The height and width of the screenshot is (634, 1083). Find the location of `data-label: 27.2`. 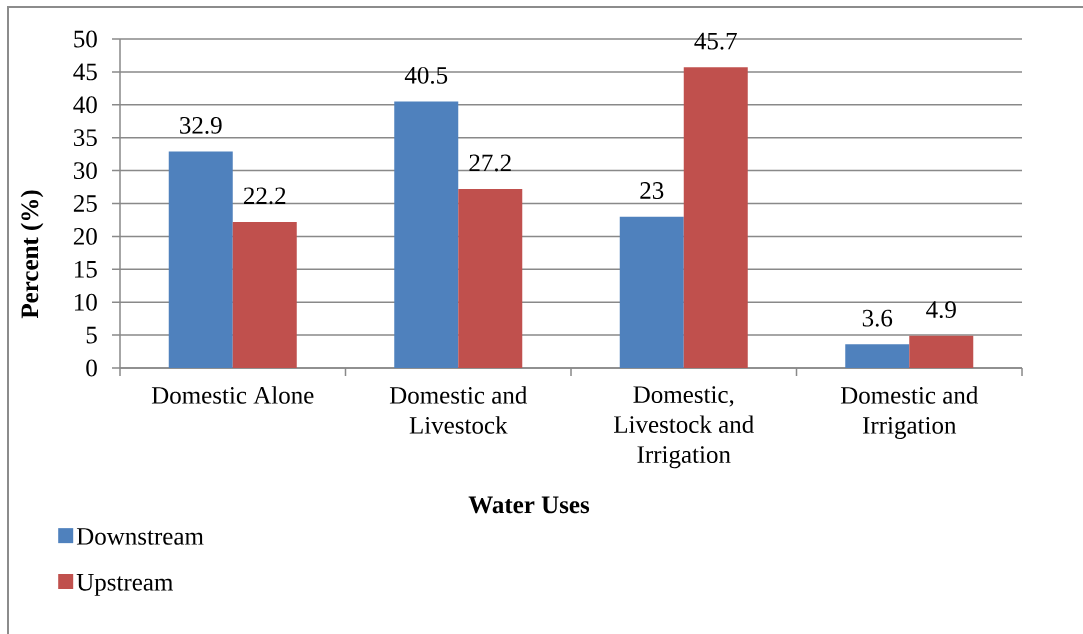

data-label: 27.2 is located at coordinates (490, 163).